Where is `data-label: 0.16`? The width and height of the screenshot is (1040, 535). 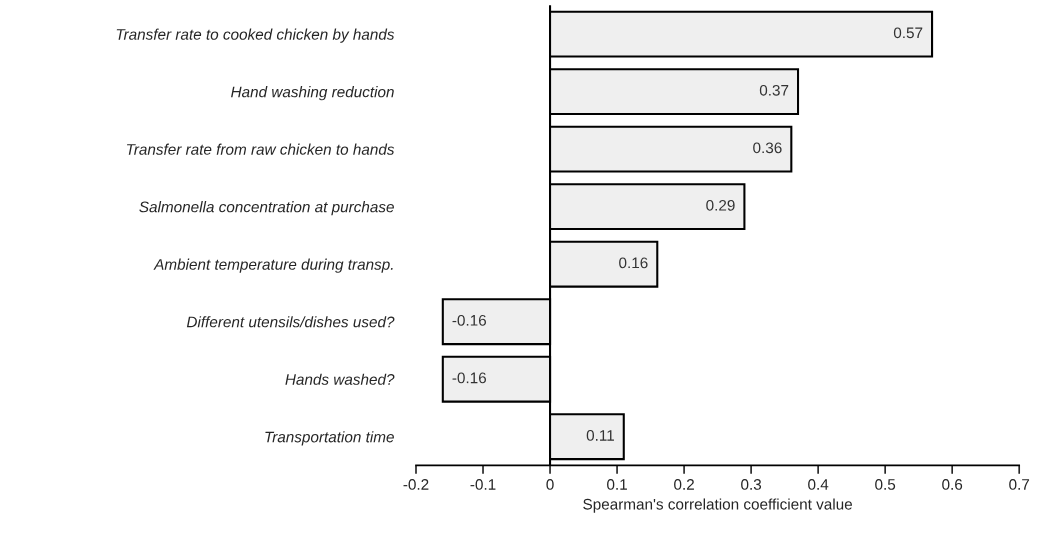
data-label: 0.16 is located at coordinates (633, 263).